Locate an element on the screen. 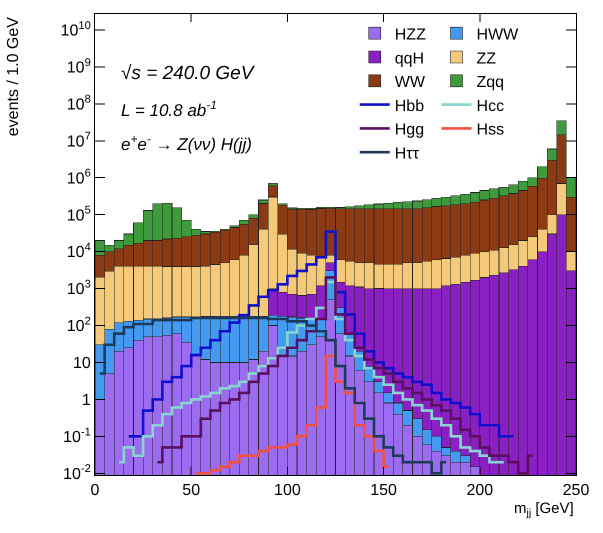  y-tick-label: 10$^{7}$ is located at coordinates (78, 140).